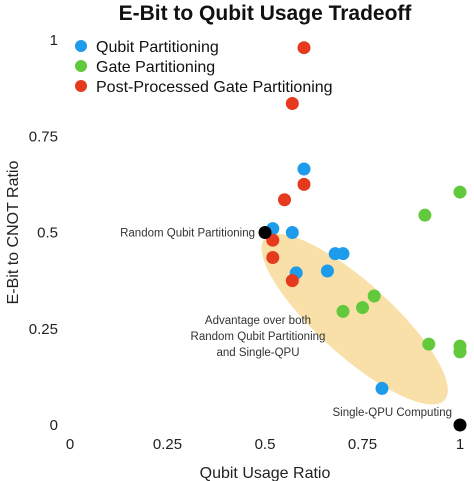  What do you see at coordinates (266, 13) in the screenshot?
I see `chart-title: E-Bit to Qubit Usage Tradeoff` at bounding box center [266, 13].